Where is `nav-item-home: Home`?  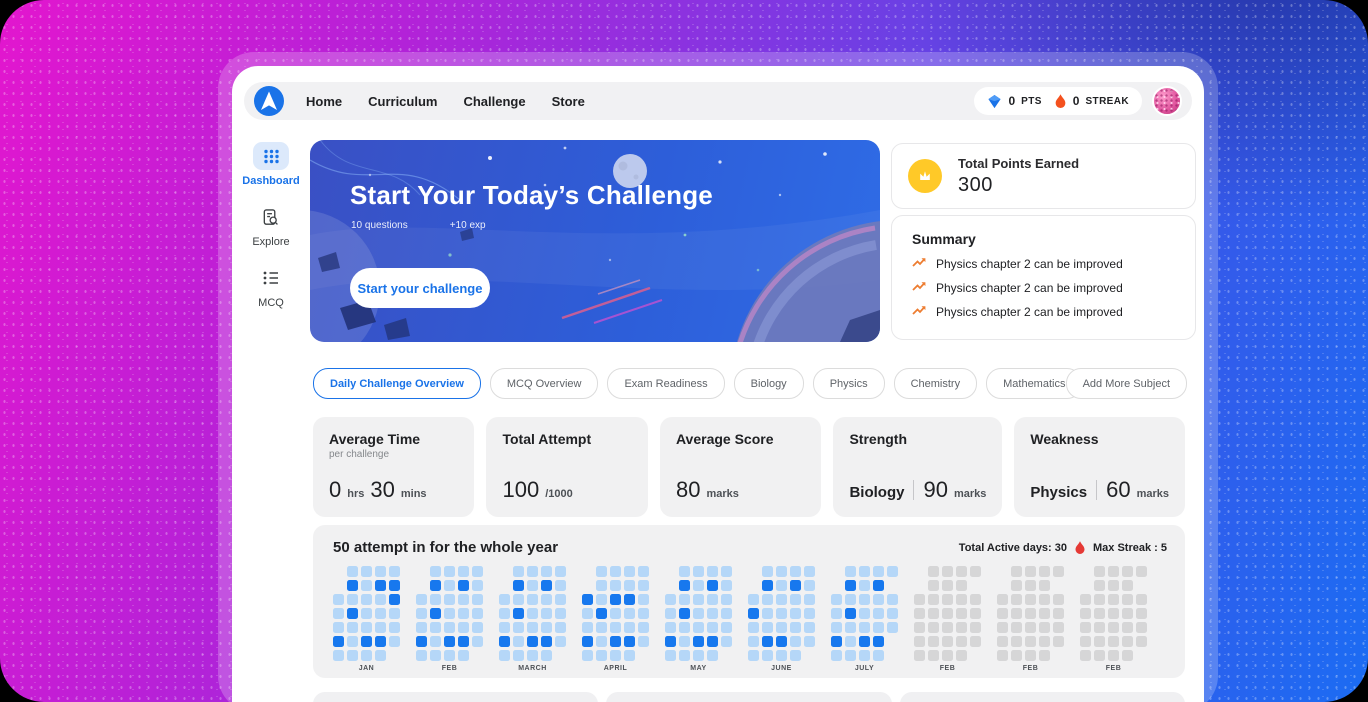
nav-item-home: Home is located at coordinates (324, 101).